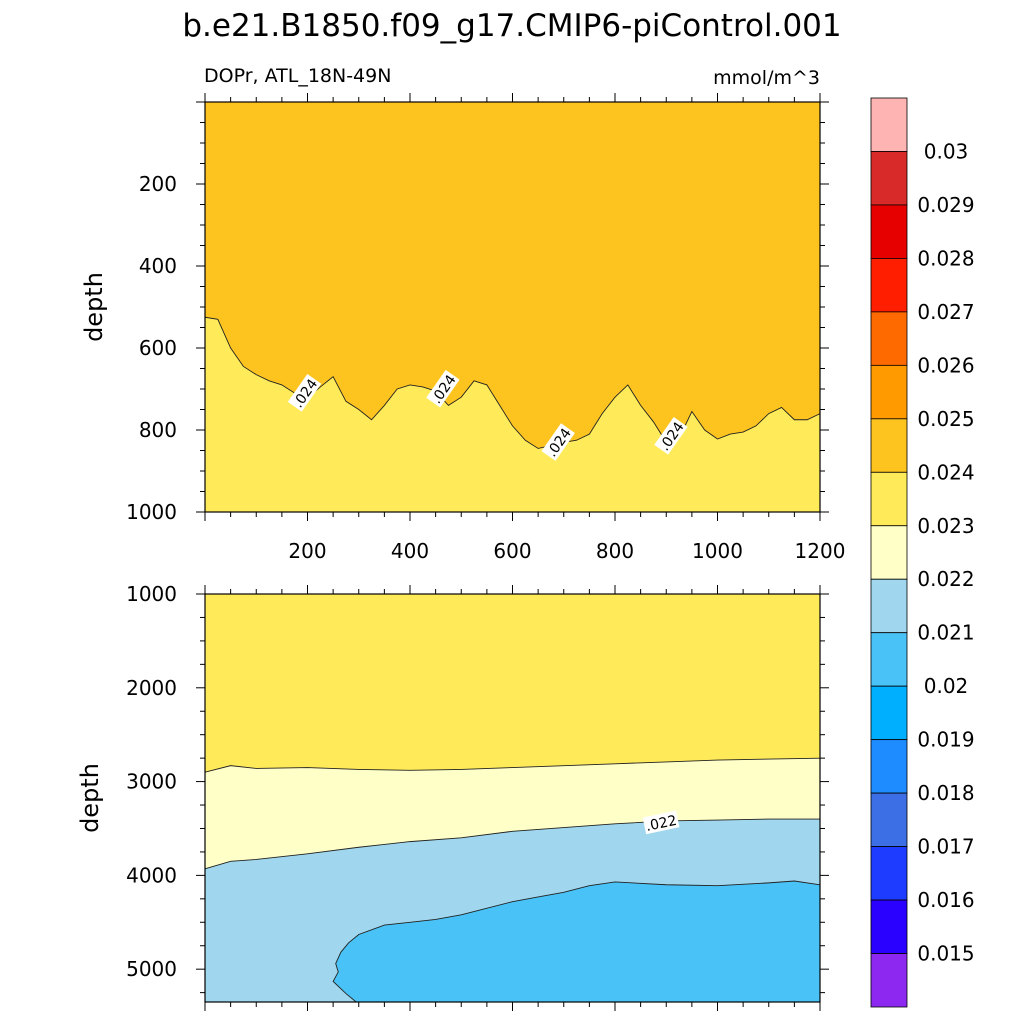 This screenshot has height=1024, width=1024. I want to click on colorbar-label: 0.022, so click(945, 579).